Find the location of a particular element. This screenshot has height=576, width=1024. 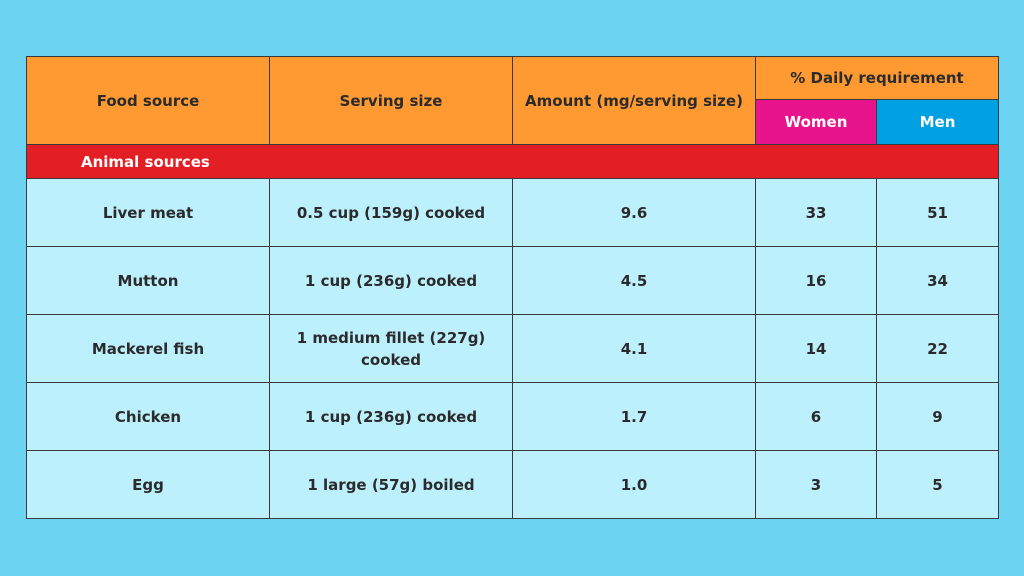

cell-women: 6 is located at coordinates (816, 416).